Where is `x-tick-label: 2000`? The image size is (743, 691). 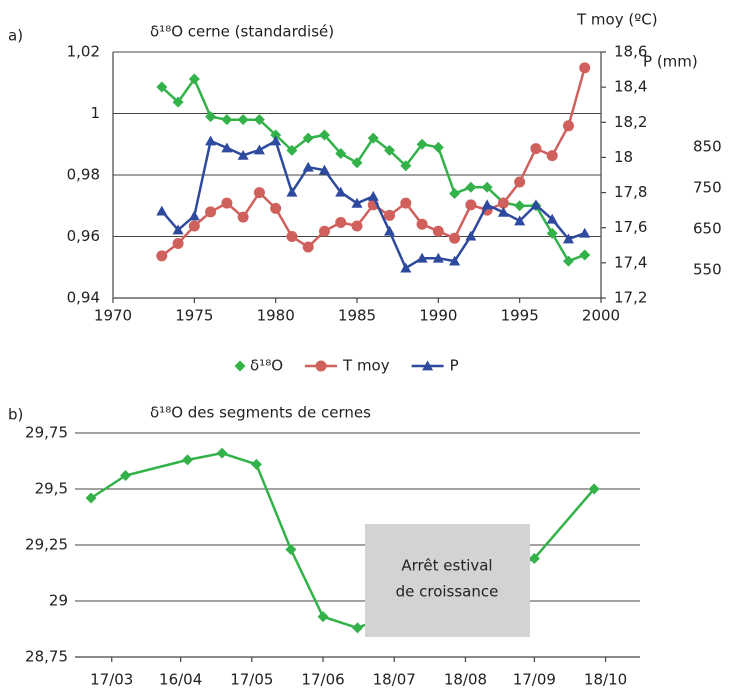 x-tick-label: 2000 is located at coordinates (601, 316).